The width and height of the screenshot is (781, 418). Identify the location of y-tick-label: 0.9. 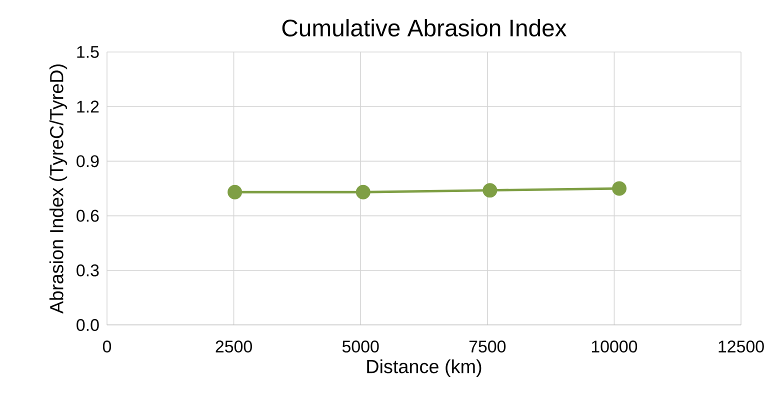
(87, 161).